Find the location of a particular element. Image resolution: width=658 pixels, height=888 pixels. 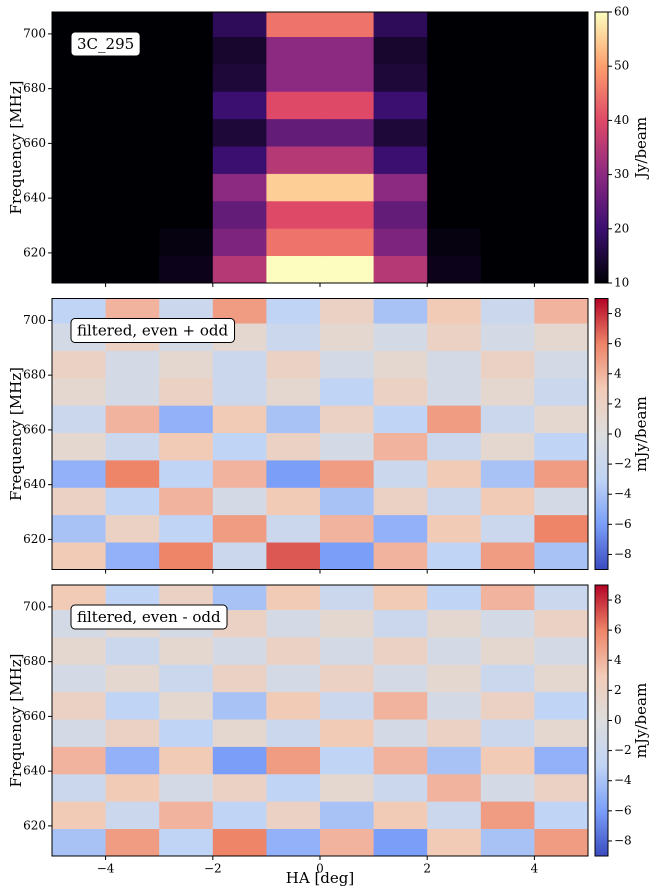

colorbar-tick-label: −2 is located at coordinates (623, 750).